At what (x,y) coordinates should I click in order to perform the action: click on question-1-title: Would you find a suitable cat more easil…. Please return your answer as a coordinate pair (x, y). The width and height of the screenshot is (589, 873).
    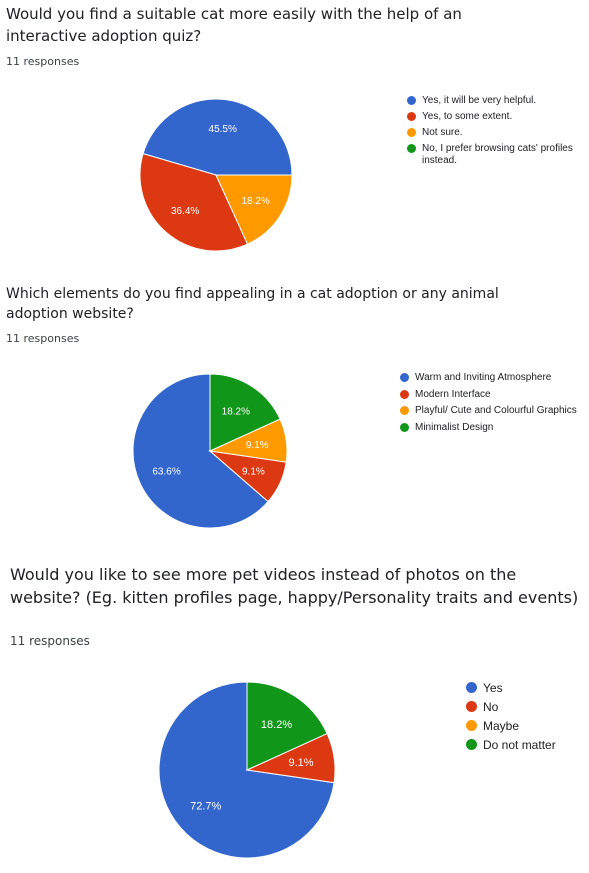
    Looking at the image, I should click on (234, 25).